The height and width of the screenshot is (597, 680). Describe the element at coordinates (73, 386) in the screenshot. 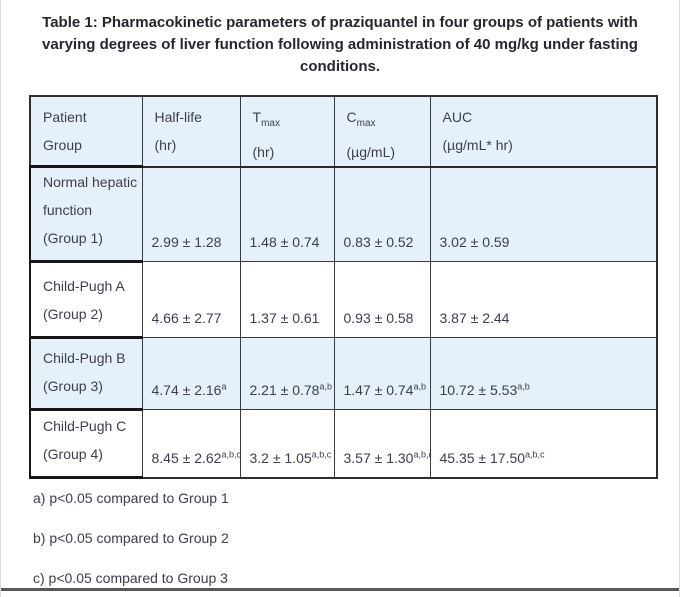

I see `group-label-line: (Group 3)` at that location.